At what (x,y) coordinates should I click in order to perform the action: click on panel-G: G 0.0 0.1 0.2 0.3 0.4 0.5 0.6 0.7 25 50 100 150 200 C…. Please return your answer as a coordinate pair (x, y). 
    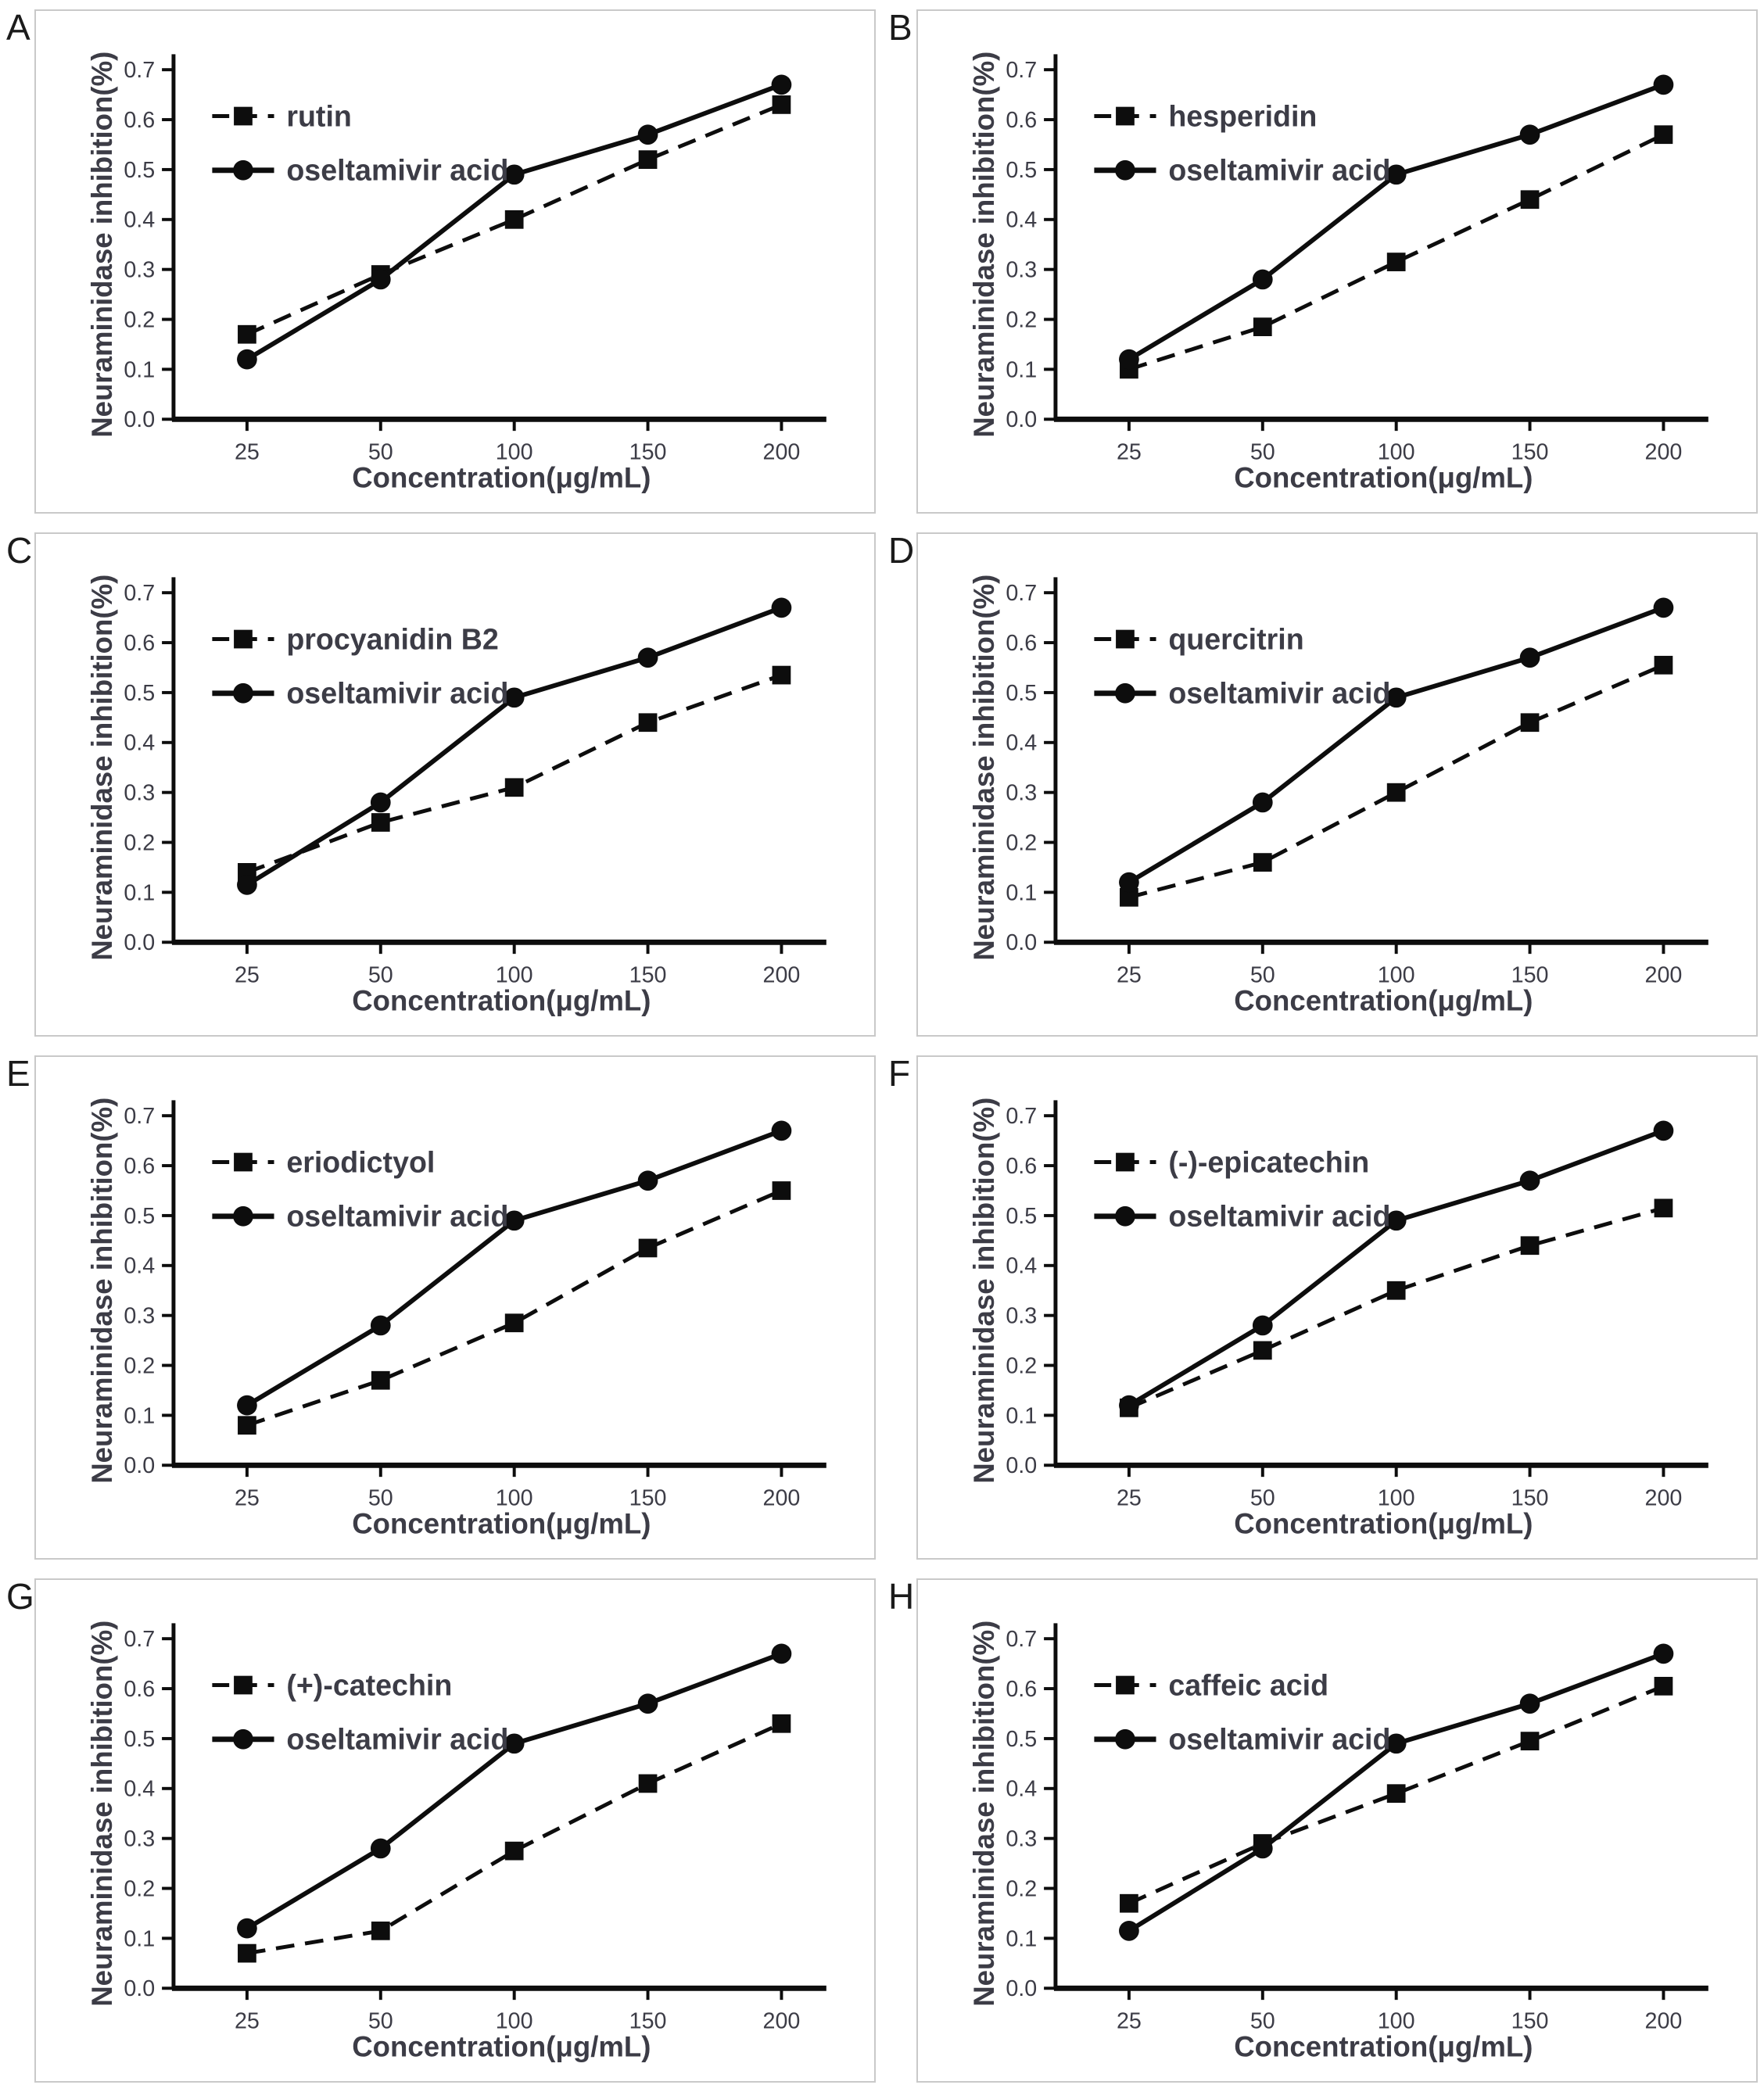
    Looking at the image, I should click on (441, 1830).